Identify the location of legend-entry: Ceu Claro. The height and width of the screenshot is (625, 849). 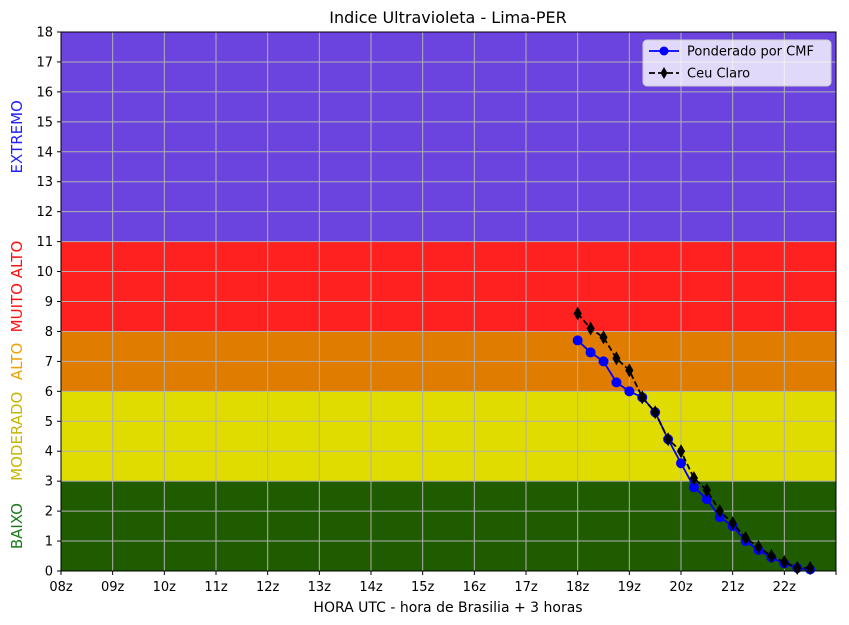
(699, 74).